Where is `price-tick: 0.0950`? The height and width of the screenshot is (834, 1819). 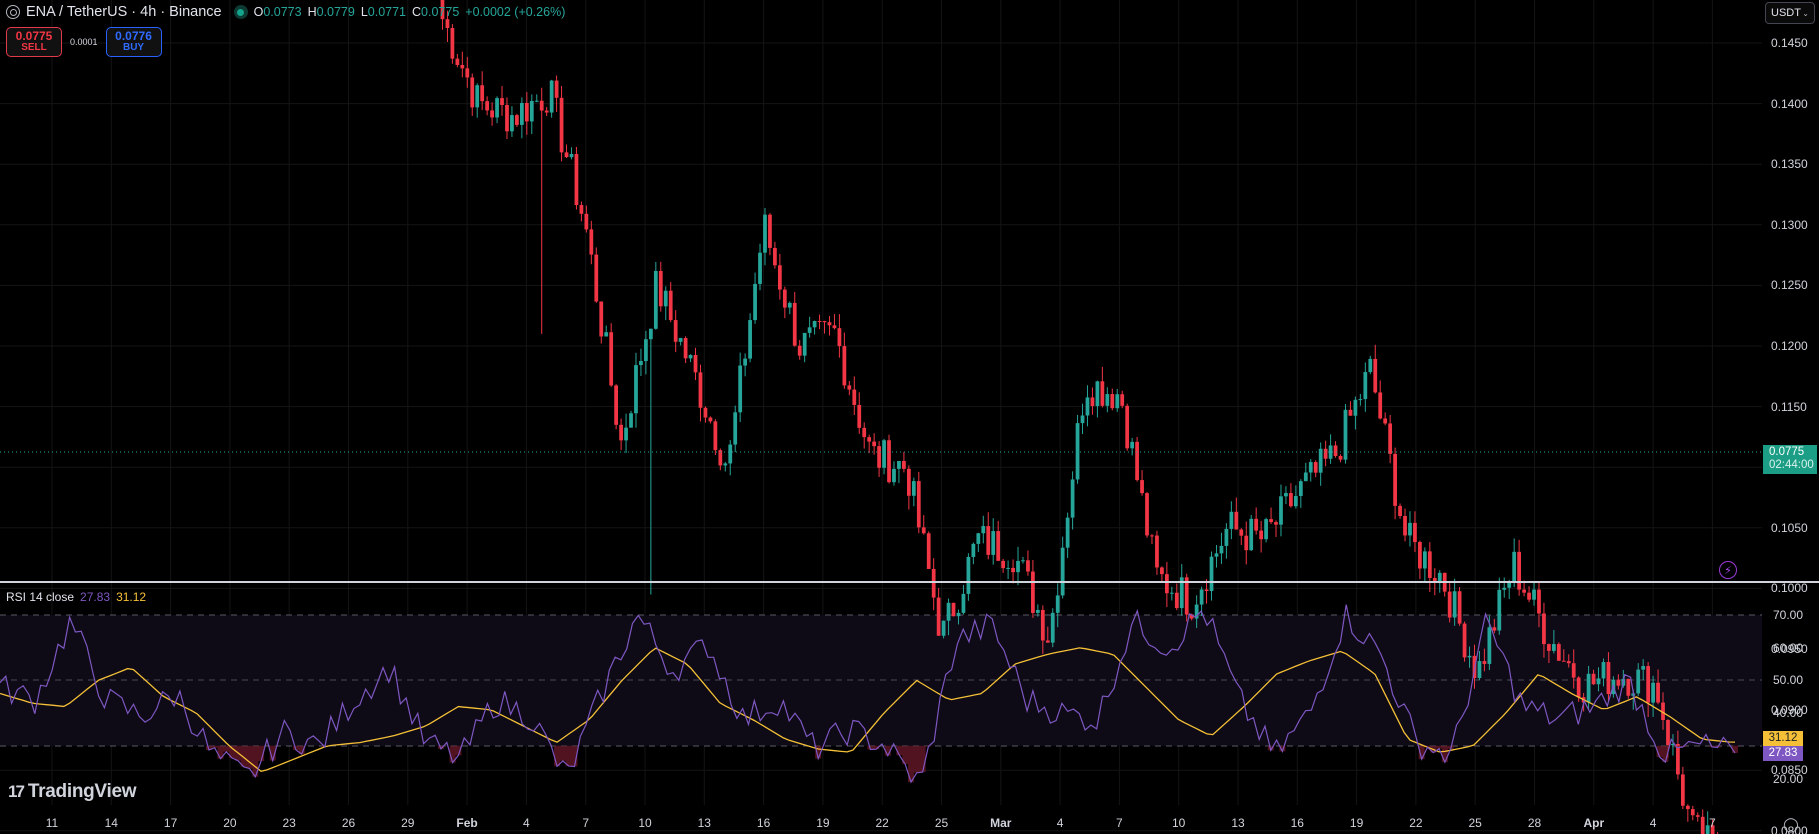
price-tick: 0.0950 is located at coordinates (1789, 649).